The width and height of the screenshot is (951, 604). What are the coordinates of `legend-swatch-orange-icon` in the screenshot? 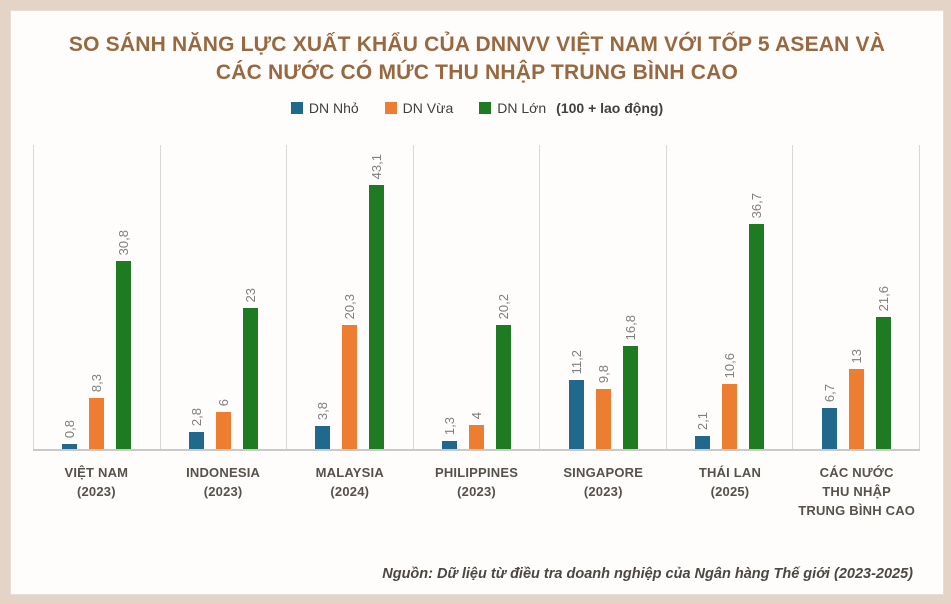 It's located at (390, 108).